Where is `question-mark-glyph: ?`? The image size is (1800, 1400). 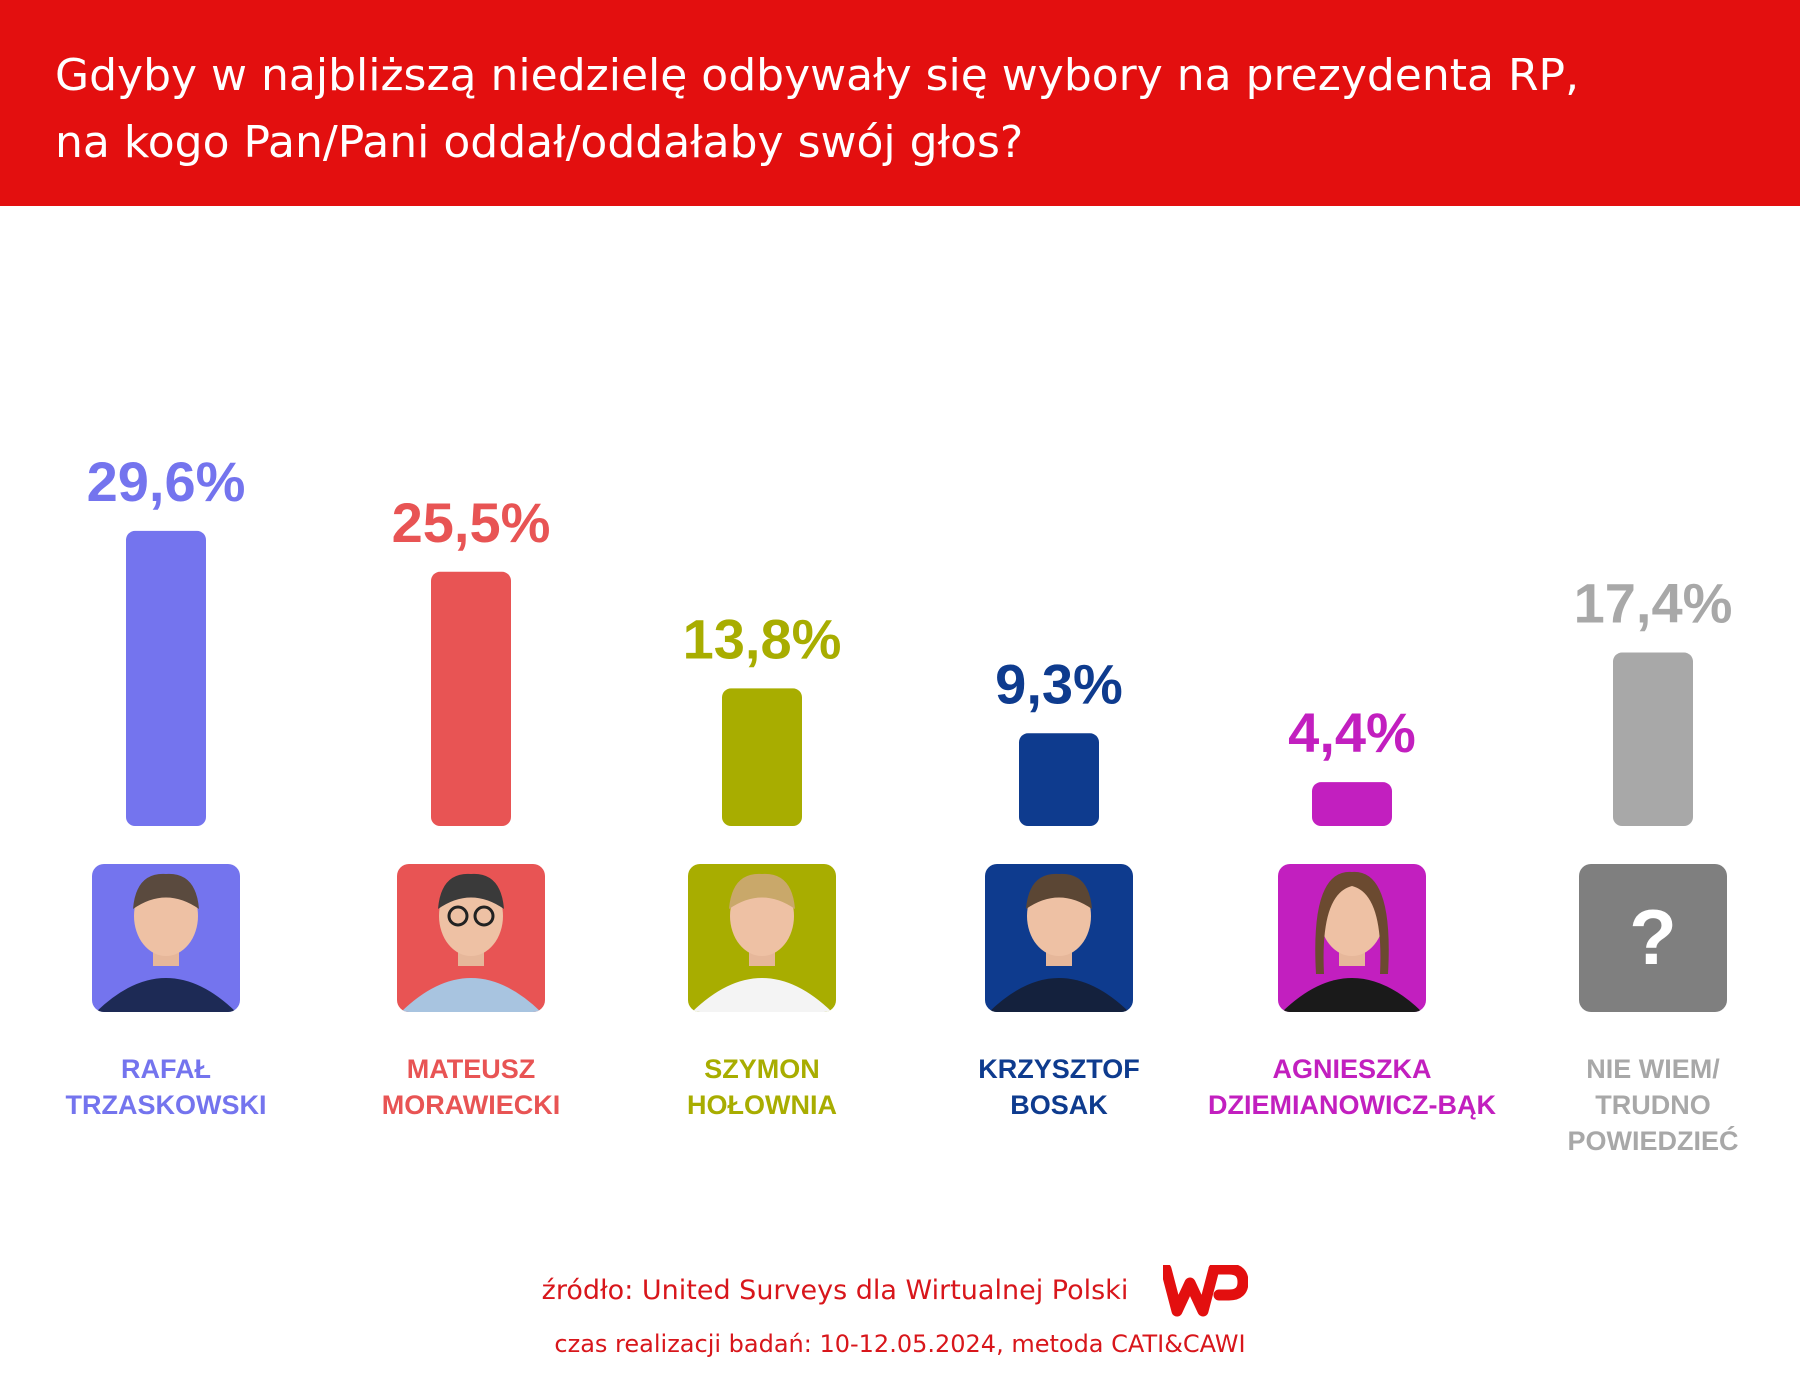 question-mark-glyph: ? is located at coordinates (1653, 937).